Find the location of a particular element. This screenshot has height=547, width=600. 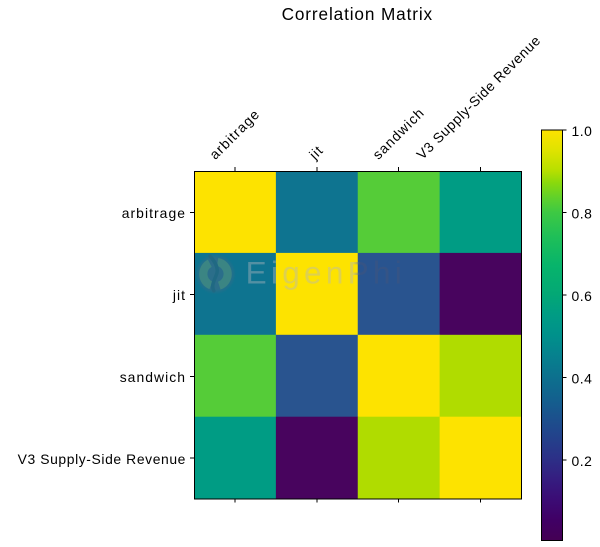

svg-text: 0.4 is located at coordinates (582, 379).